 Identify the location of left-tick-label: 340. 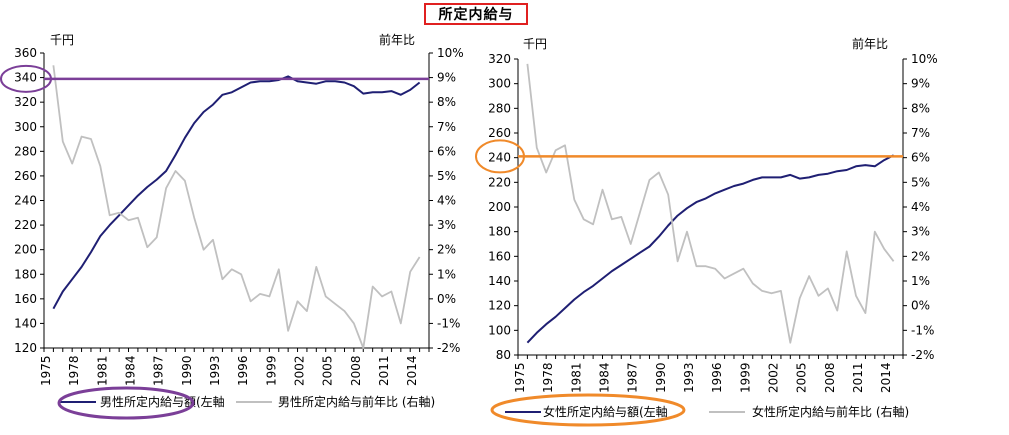
(25, 78).